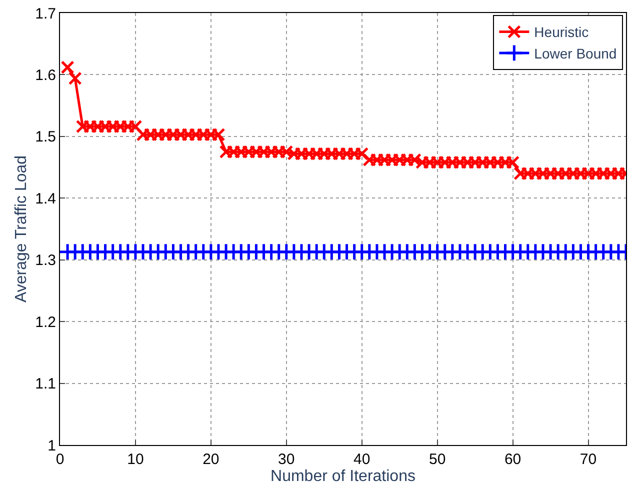  I want to click on y-tick-label: 1.4, so click(45, 199).